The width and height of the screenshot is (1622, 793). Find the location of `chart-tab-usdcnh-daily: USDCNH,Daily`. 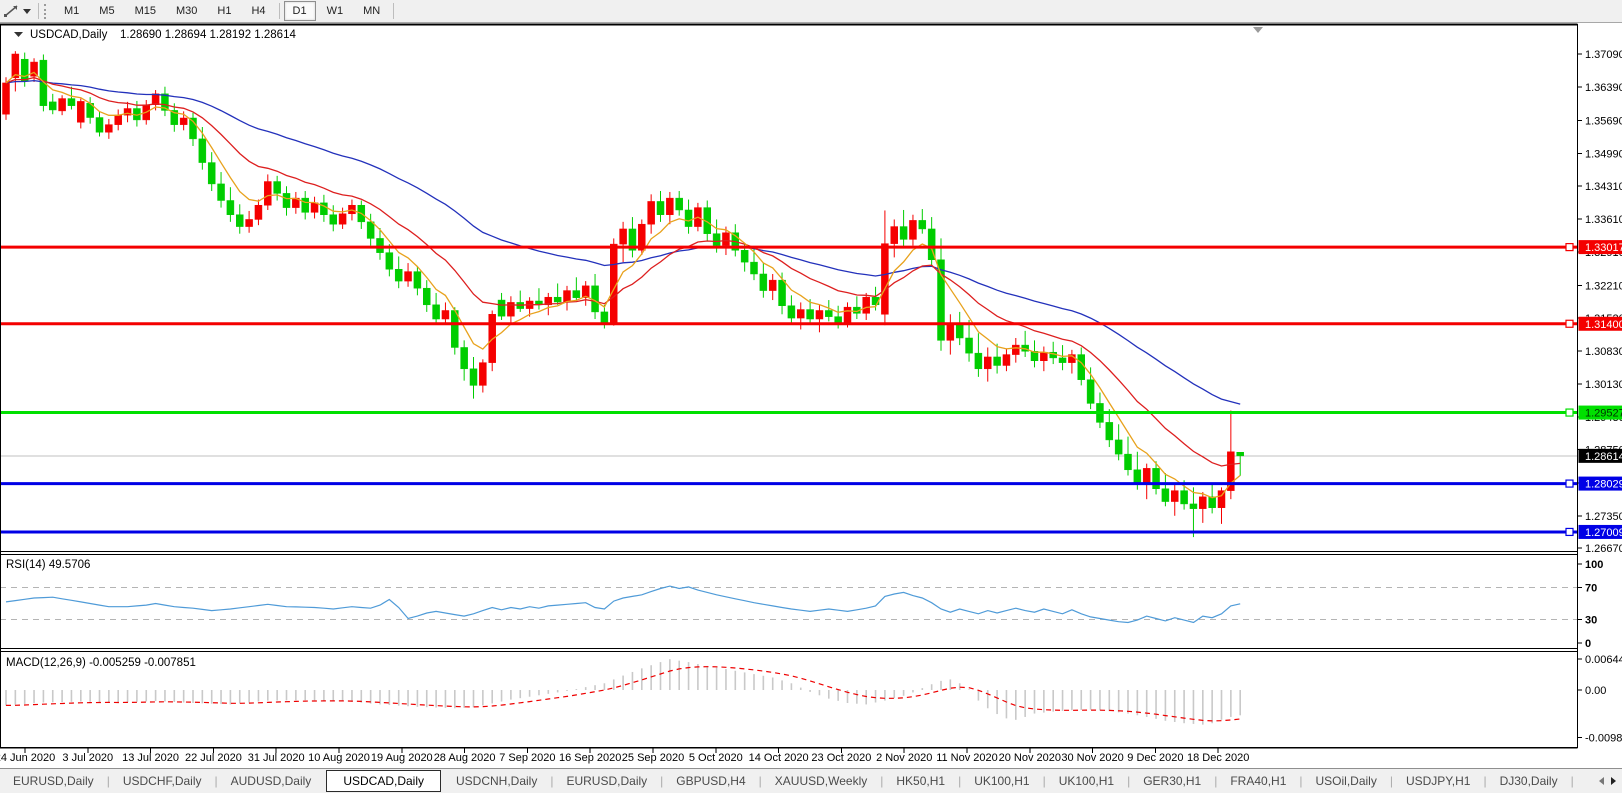

chart-tab-usdcnh-daily: USDCNH,Daily is located at coordinates (496, 781).